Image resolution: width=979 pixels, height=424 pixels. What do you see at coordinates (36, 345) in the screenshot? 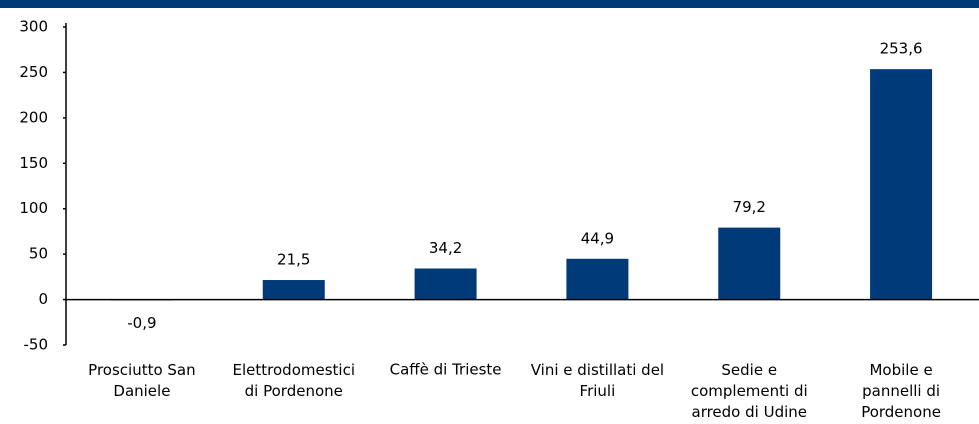
I see `y-tick-label: -50` at bounding box center [36, 345].